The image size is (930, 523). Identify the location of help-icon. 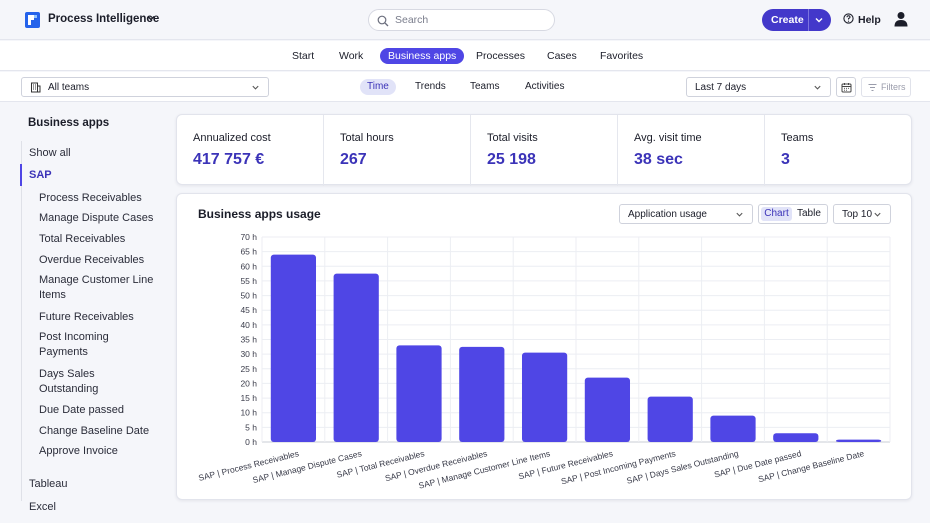
(848, 18).